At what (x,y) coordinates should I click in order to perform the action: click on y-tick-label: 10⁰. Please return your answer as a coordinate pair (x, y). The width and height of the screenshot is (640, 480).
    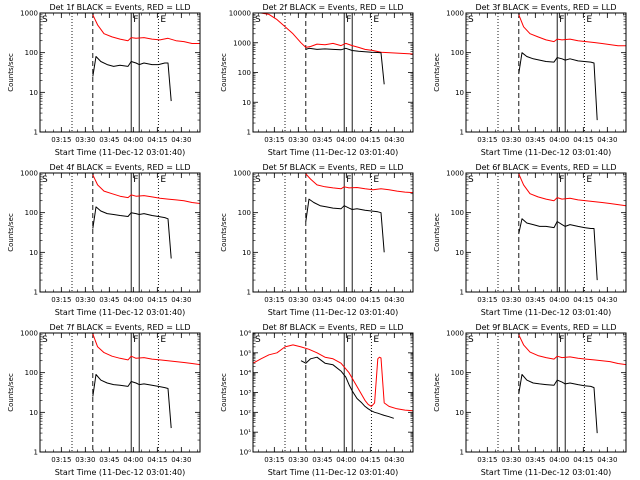
    Looking at the image, I should click on (245, 453).